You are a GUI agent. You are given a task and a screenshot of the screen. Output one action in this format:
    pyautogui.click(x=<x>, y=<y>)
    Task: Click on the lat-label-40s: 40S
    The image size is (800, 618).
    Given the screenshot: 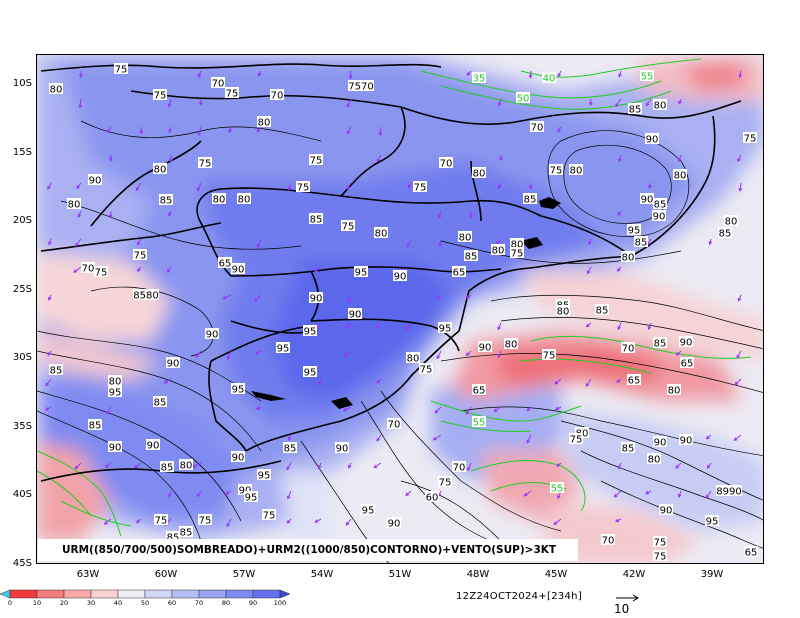 What is the action you would take?
    pyautogui.click(x=22, y=494)
    